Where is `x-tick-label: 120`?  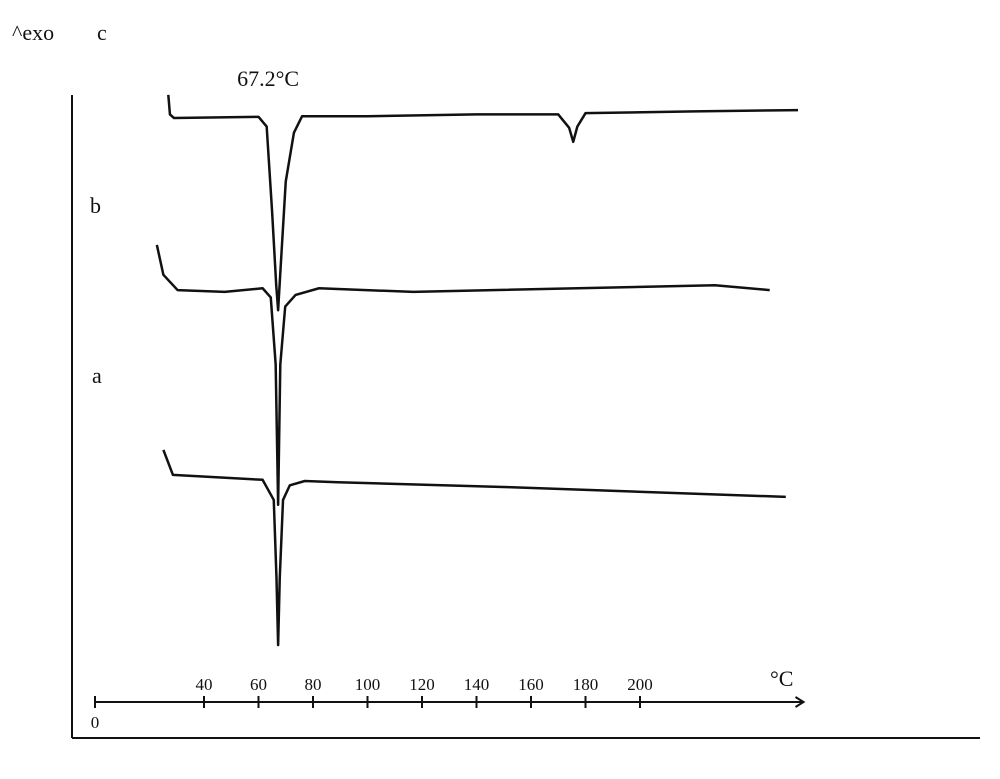 x-tick-label: 120 is located at coordinates (422, 684).